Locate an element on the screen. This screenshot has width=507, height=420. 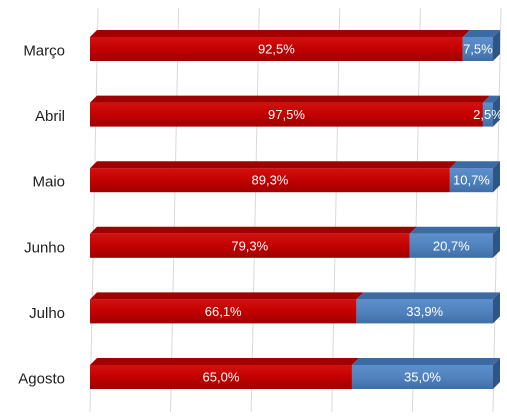
category-label: Maio is located at coordinates (48, 182).